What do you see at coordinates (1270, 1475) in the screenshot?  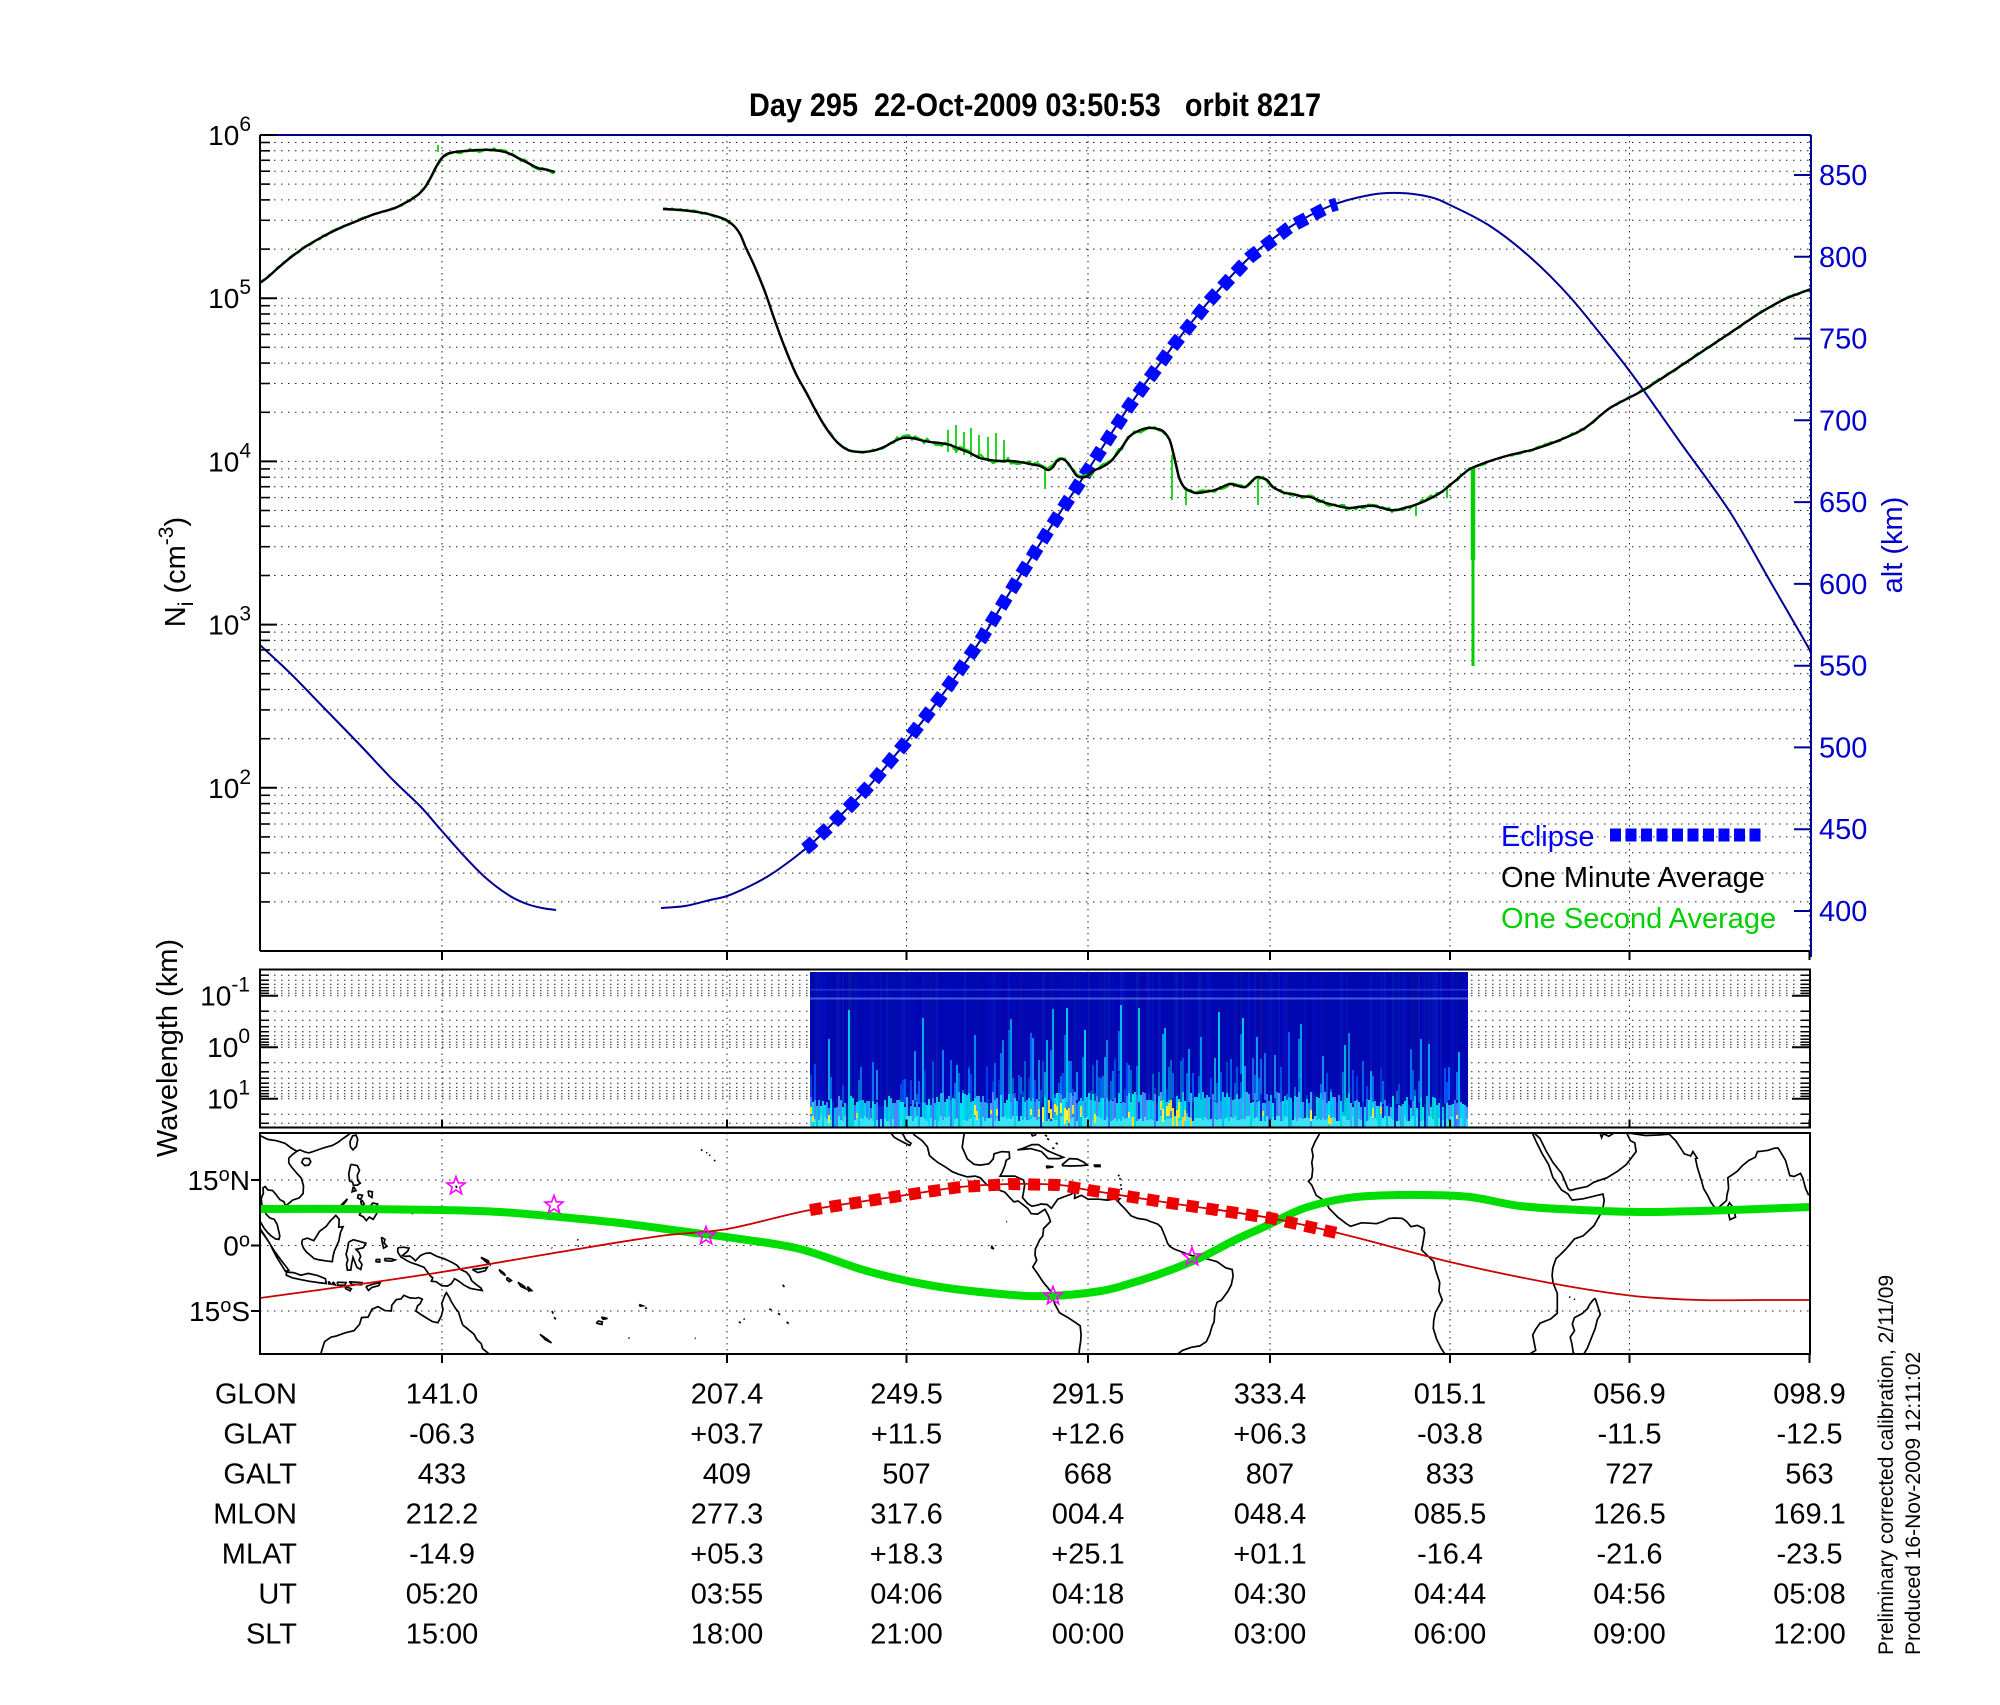 I see `svg-text: 807` at bounding box center [1270, 1475].